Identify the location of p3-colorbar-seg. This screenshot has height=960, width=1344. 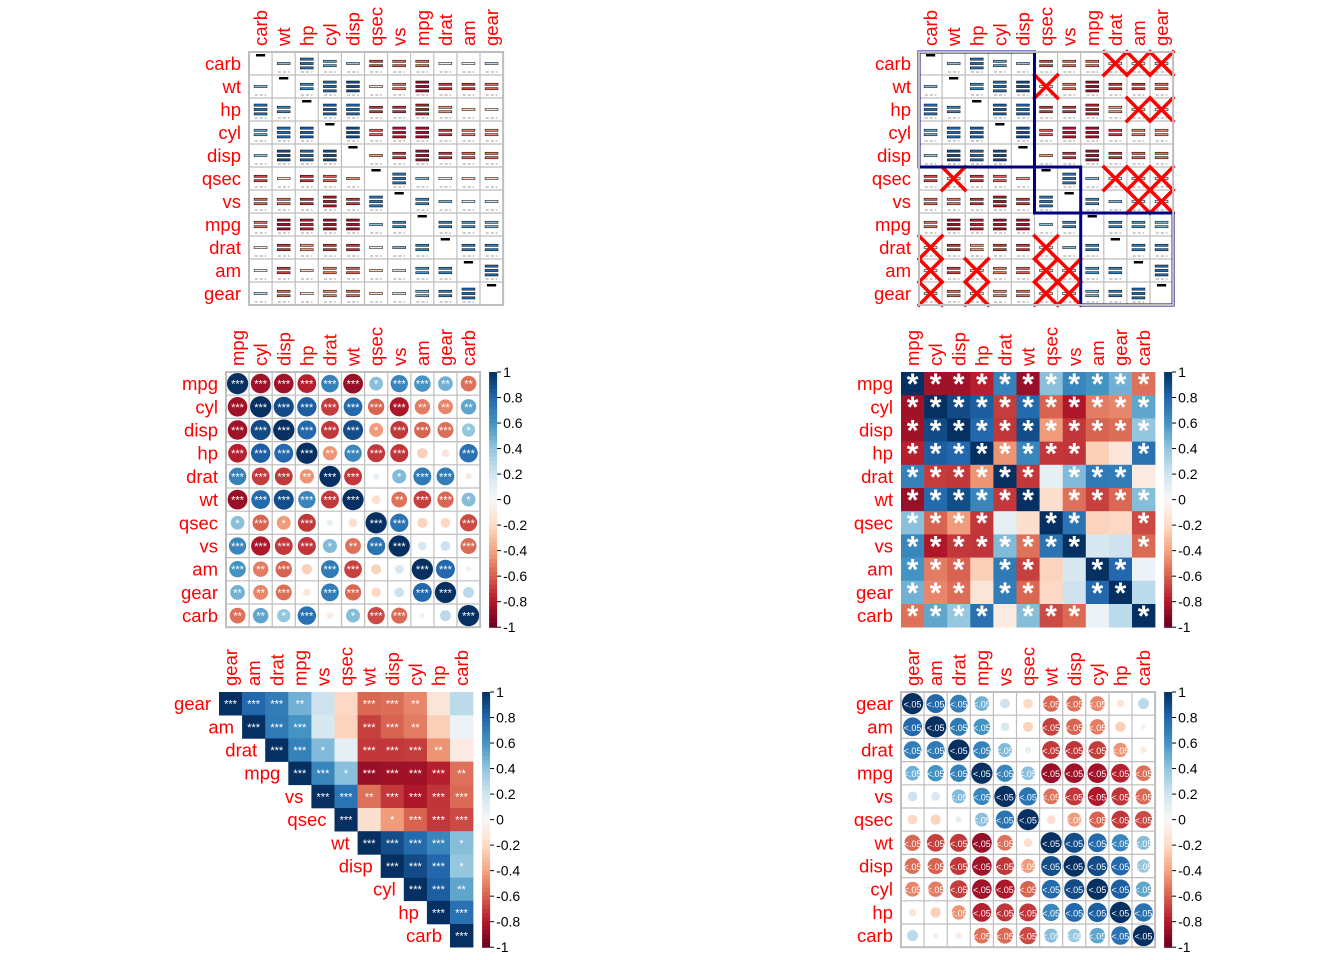
(493, 425).